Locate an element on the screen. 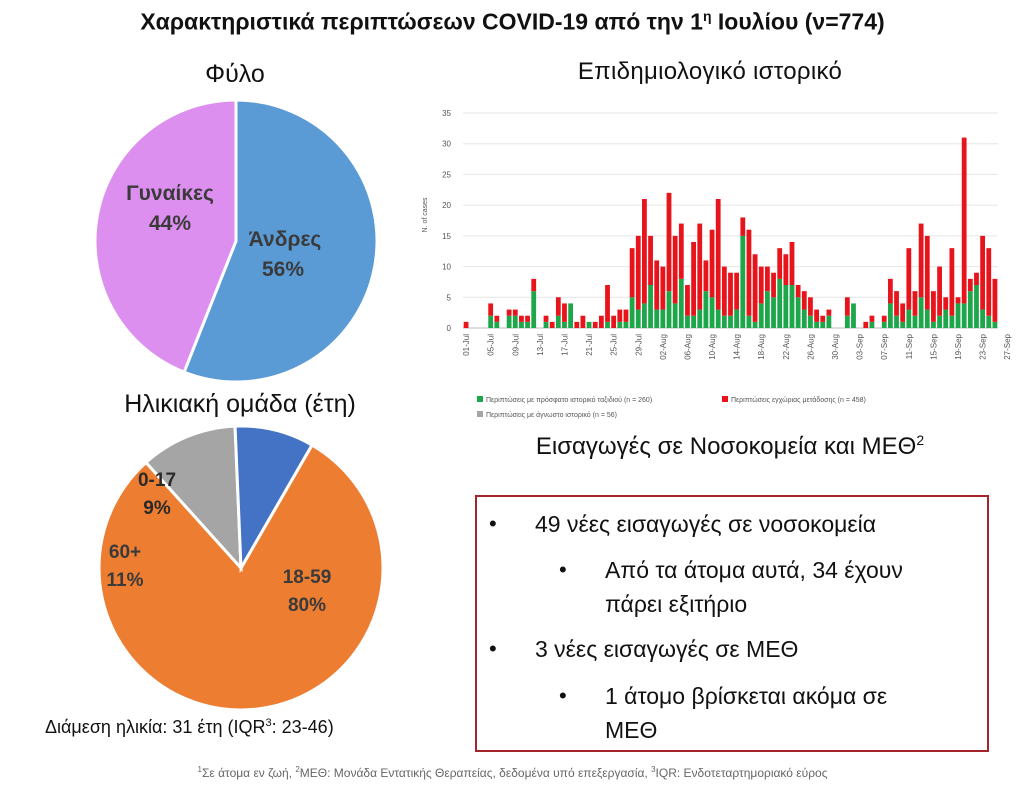  sex-pie-title: Φύλο is located at coordinates (235, 74).